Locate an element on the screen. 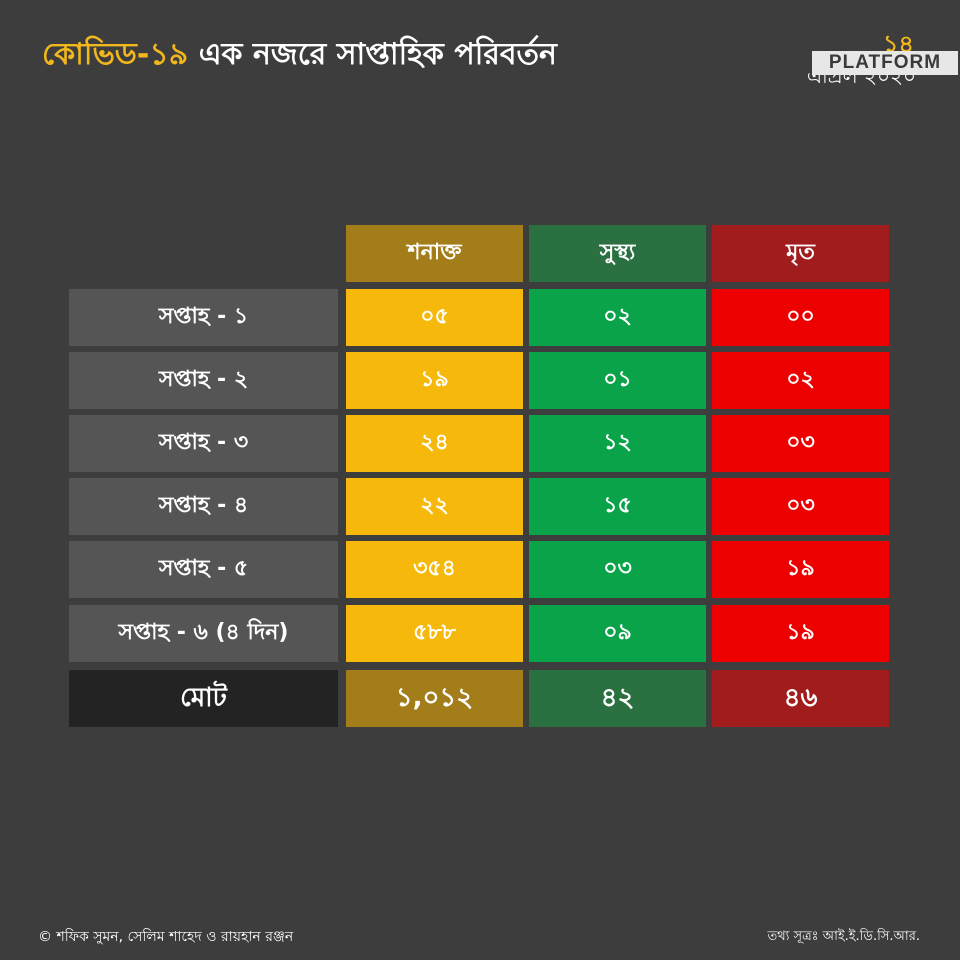  header-deaths: মৃত is located at coordinates (800, 253).